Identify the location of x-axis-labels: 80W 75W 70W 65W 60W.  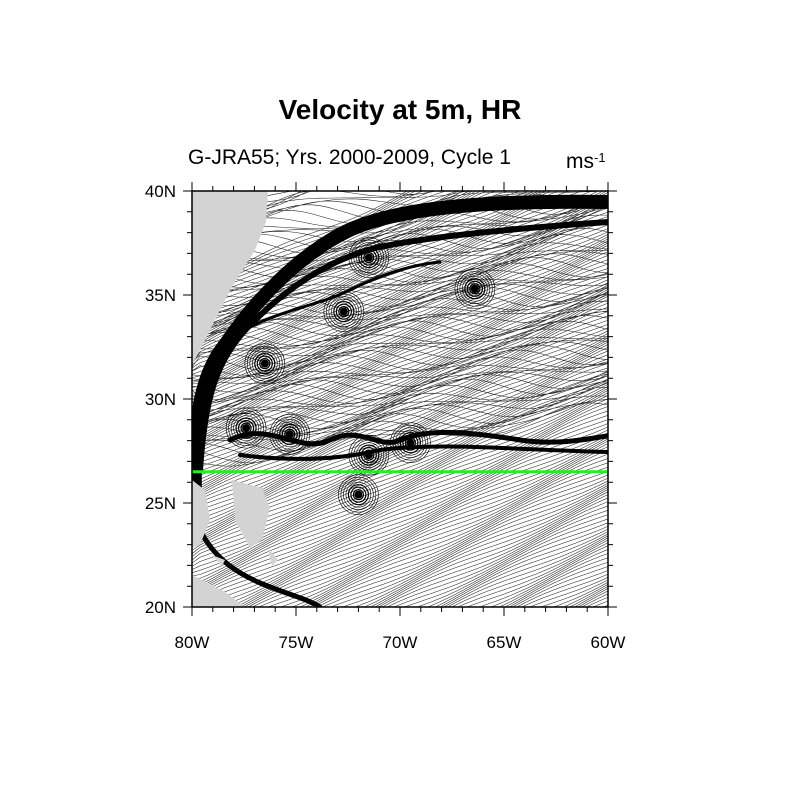
(400, 642).